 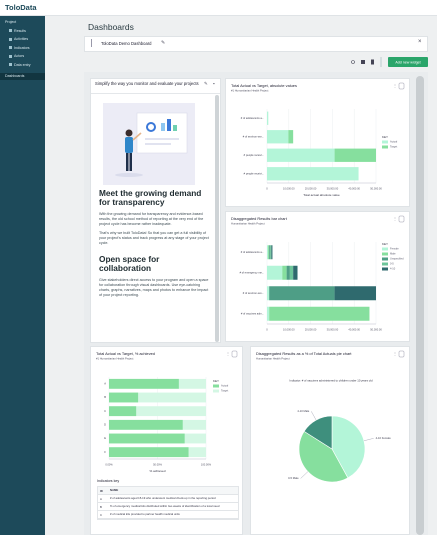 What do you see at coordinates (93, 43) in the screenshot?
I see `tab-divider` at bounding box center [93, 43].